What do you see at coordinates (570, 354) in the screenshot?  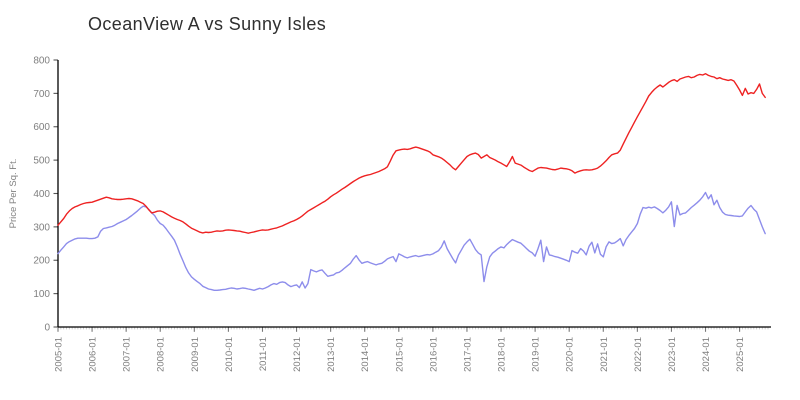 I see `x-tick-label: 2020-01` at bounding box center [570, 354].